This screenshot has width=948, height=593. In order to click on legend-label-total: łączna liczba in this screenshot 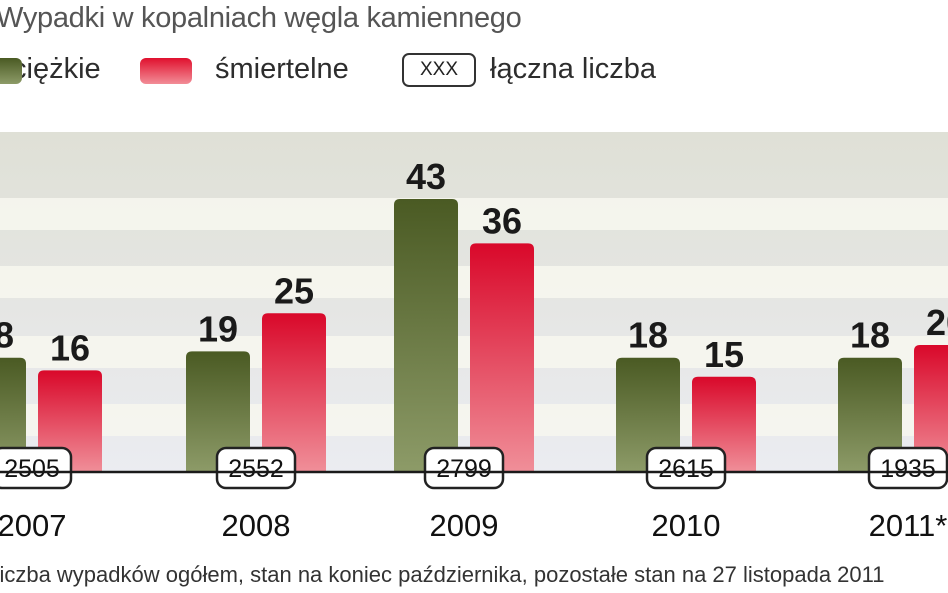, I will do `click(573, 69)`.